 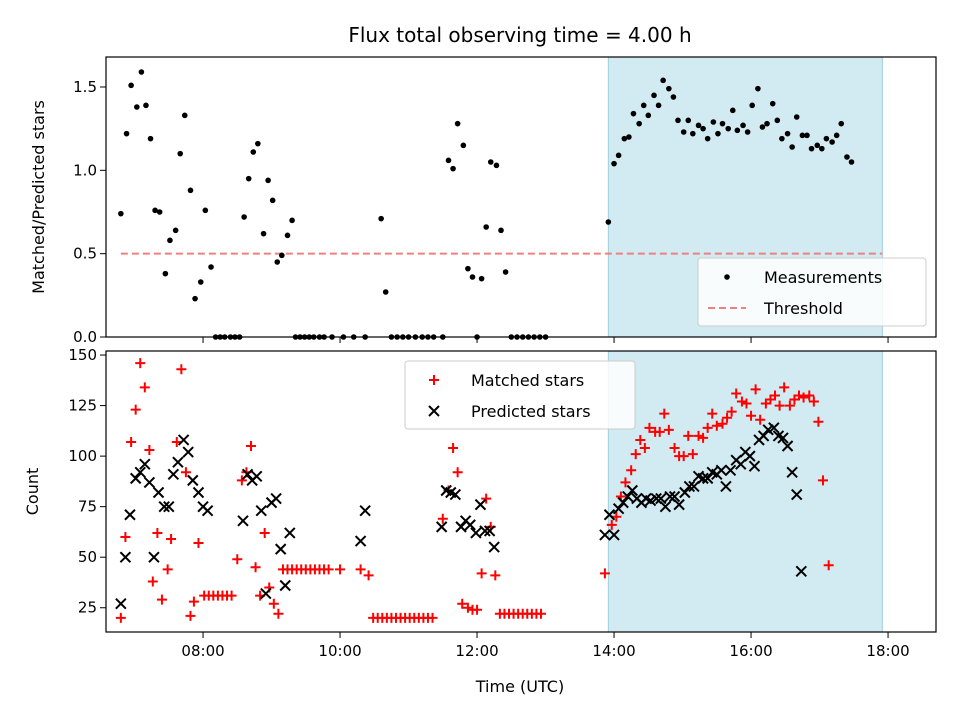 What do you see at coordinates (527, 380) in the screenshot?
I see `legend-entry: Matched stars` at bounding box center [527, 380].